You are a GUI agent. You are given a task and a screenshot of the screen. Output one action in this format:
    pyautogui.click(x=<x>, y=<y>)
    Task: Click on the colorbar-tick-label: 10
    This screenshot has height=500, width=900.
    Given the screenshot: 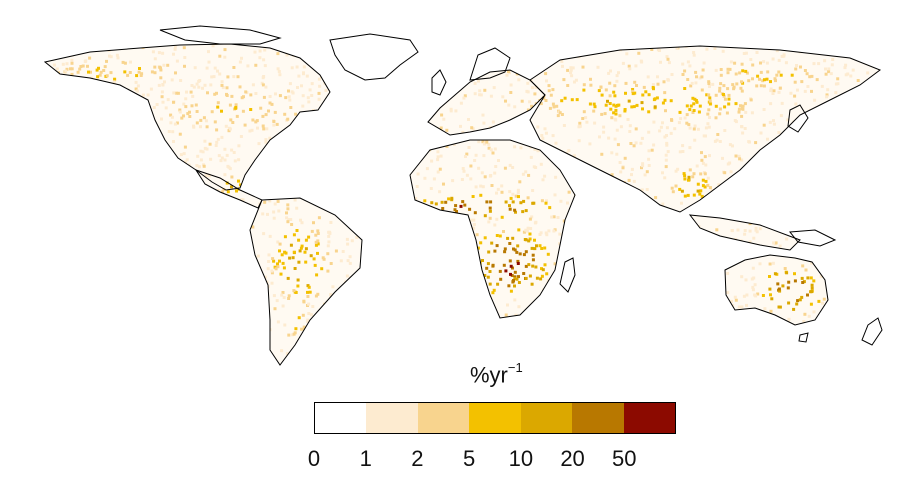 What is the action you would take?
    pyautogui.click(x=521, y=458)
    